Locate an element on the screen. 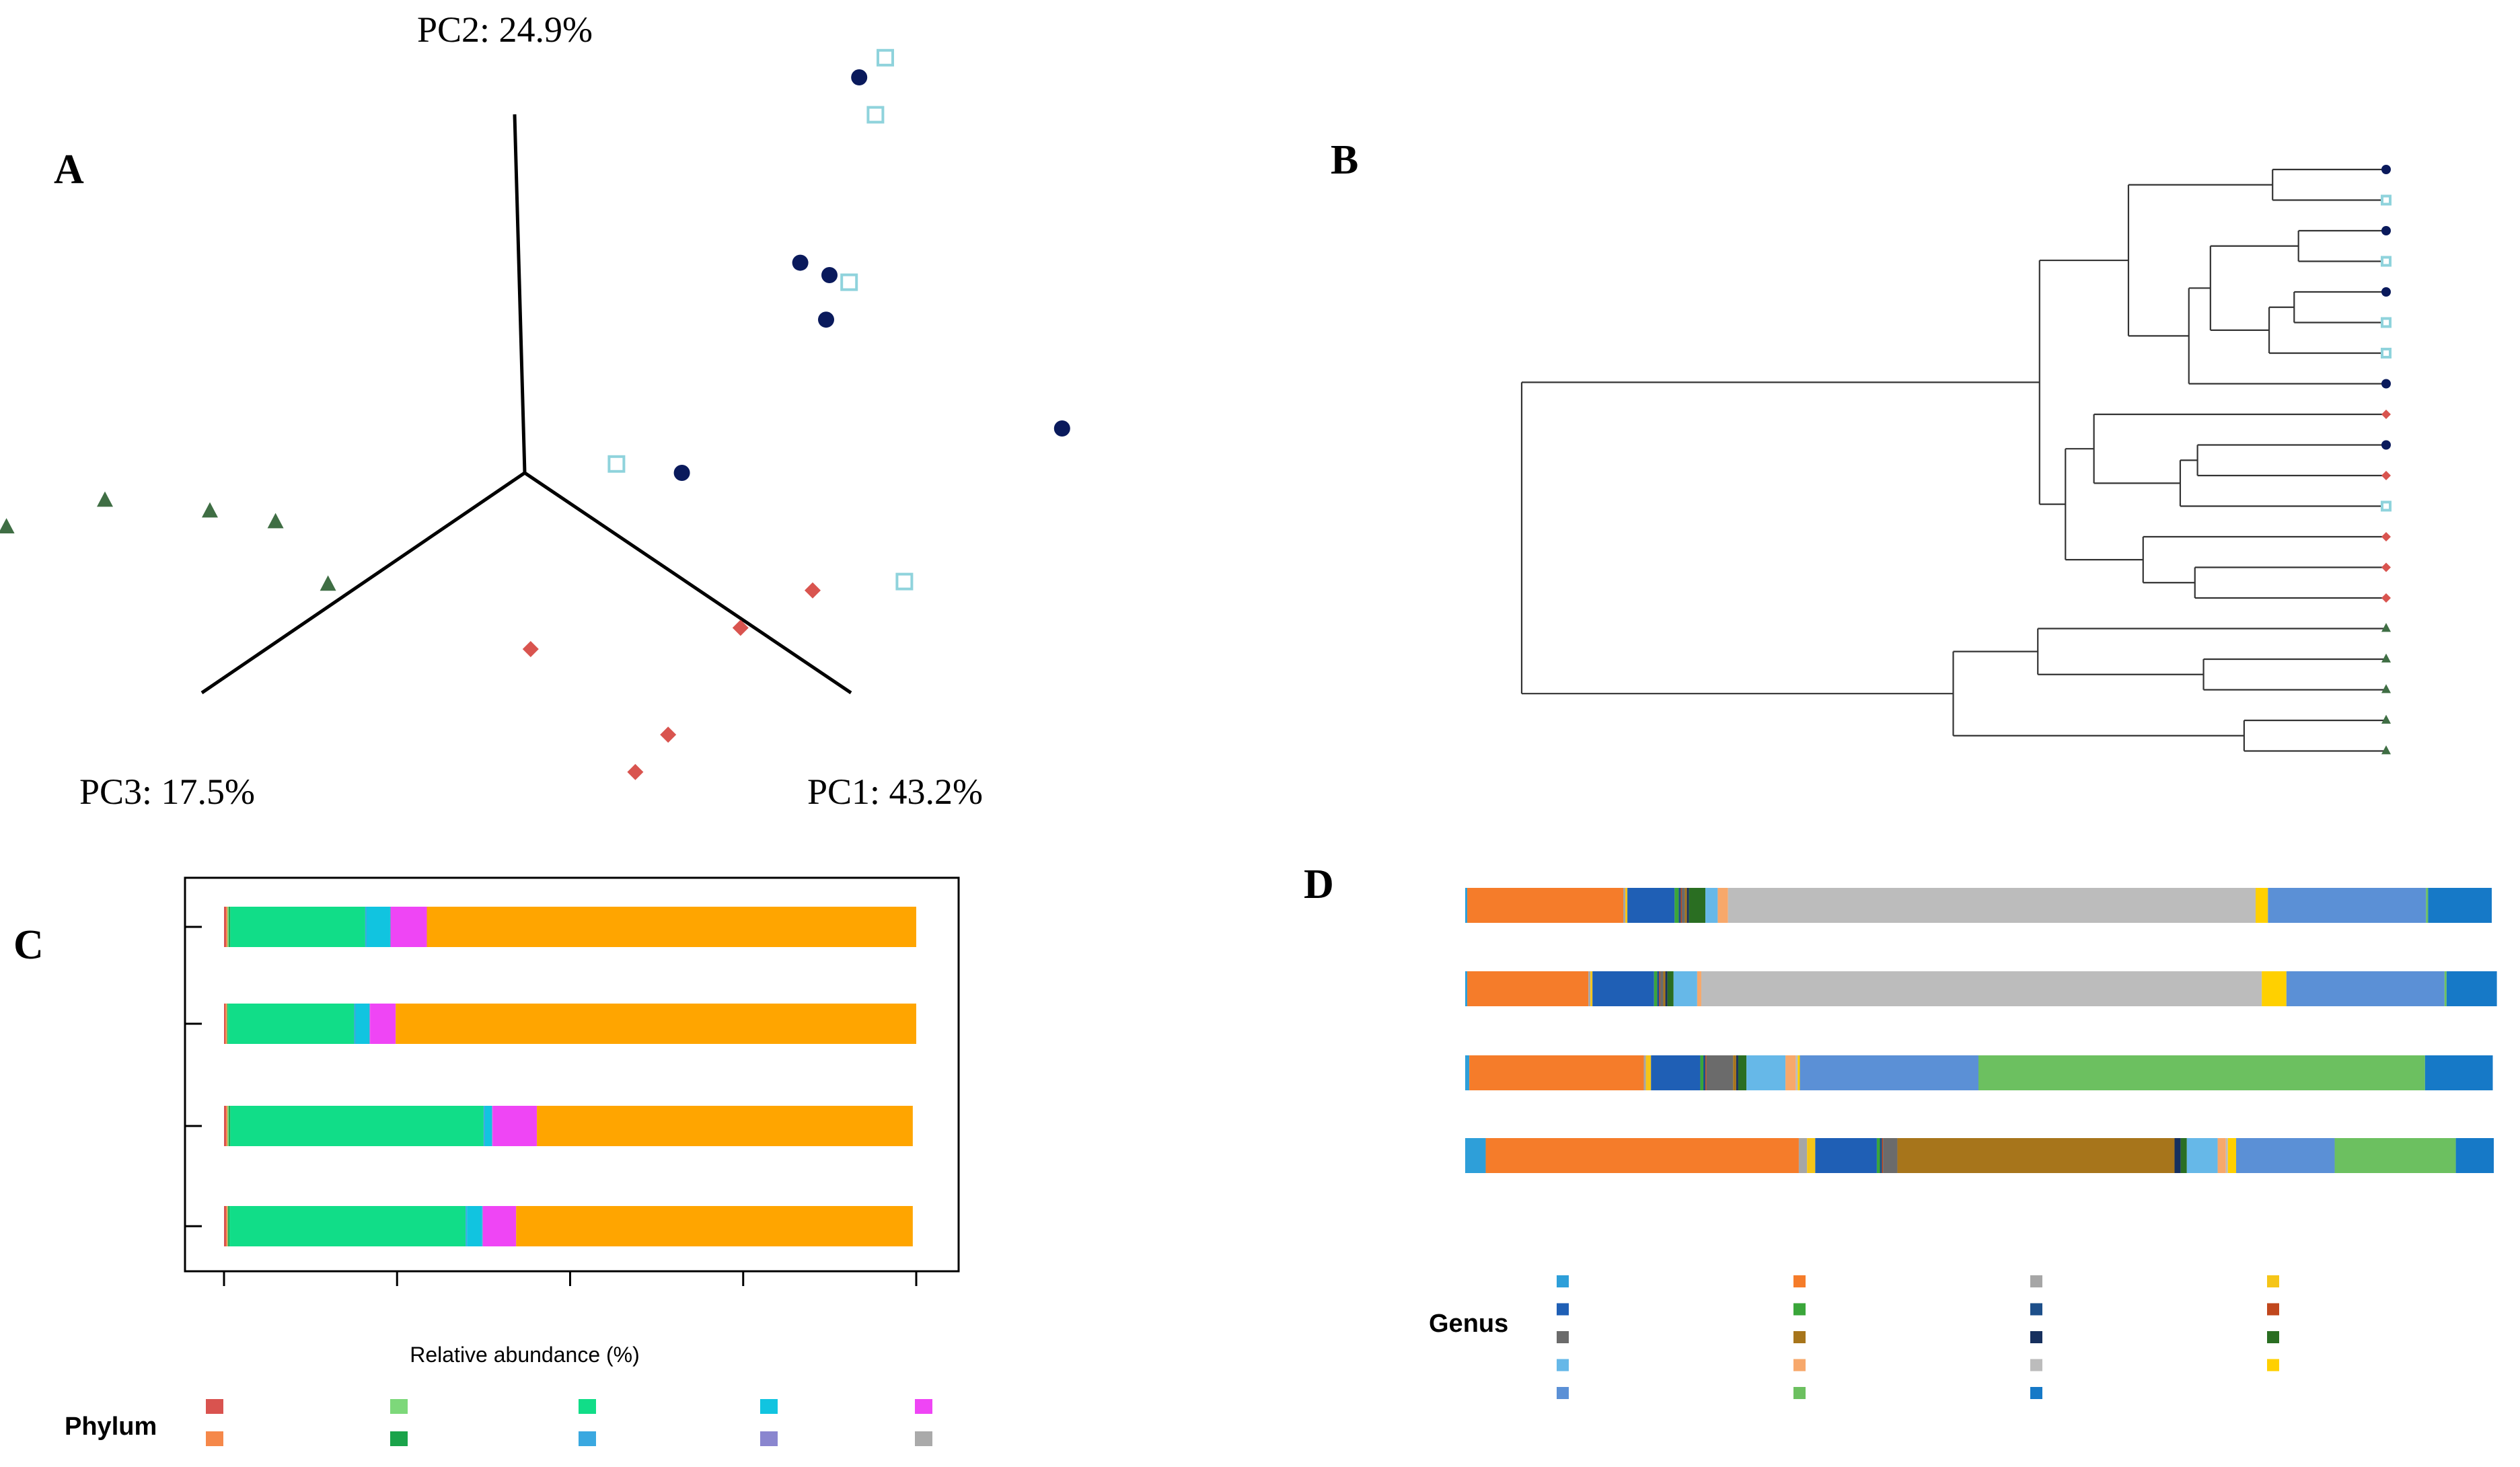 The width and height of the screenshot is (2520, 1467). genus-bar-segment-prevotella is located at coordinates (1992, 906).